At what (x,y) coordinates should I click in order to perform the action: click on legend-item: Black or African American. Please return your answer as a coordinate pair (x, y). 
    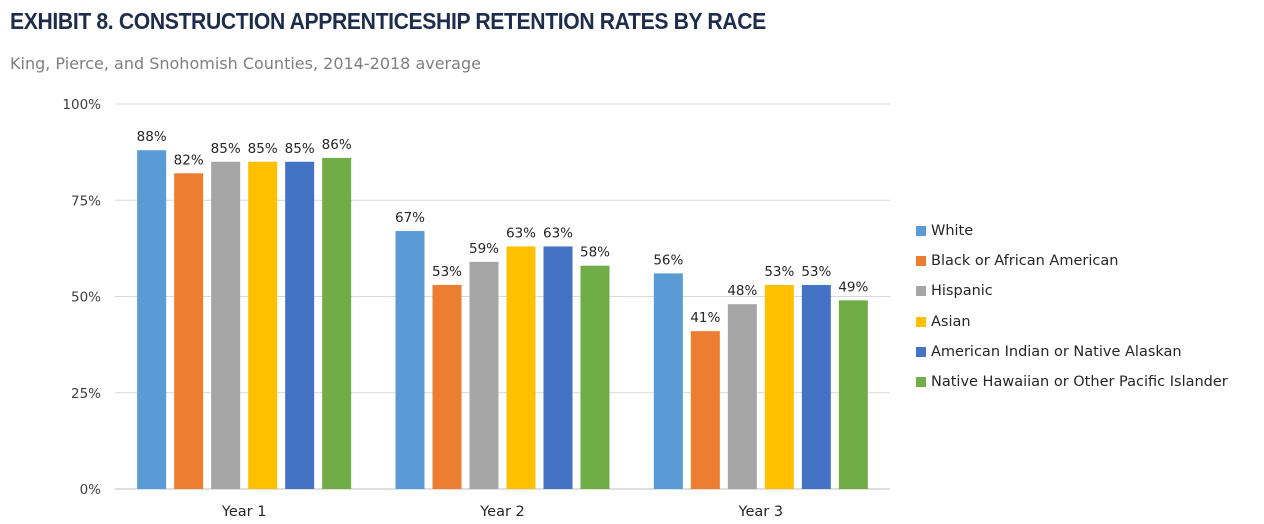
    Looking at the image, I should click on (1072, 261).